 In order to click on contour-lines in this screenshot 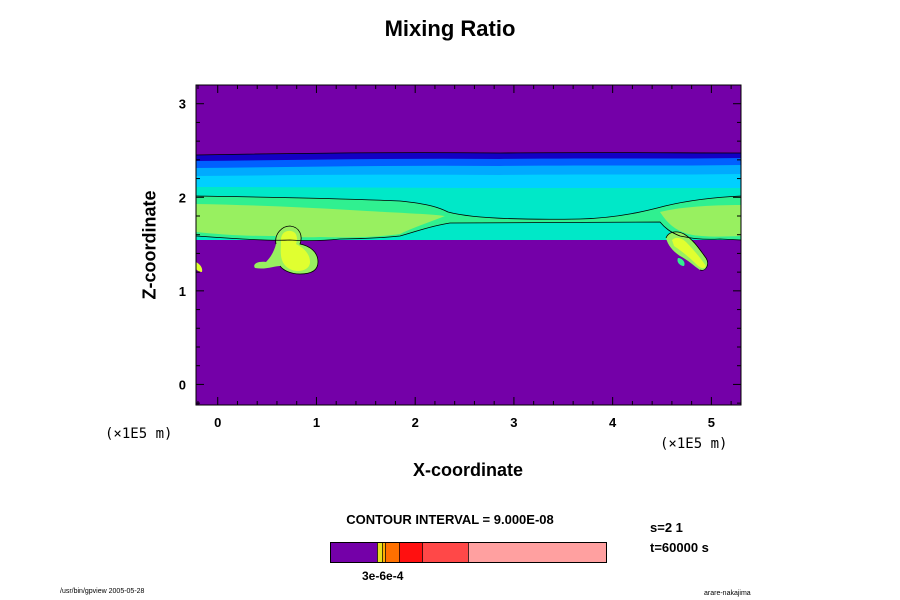, I will do `click(468, 213)`.